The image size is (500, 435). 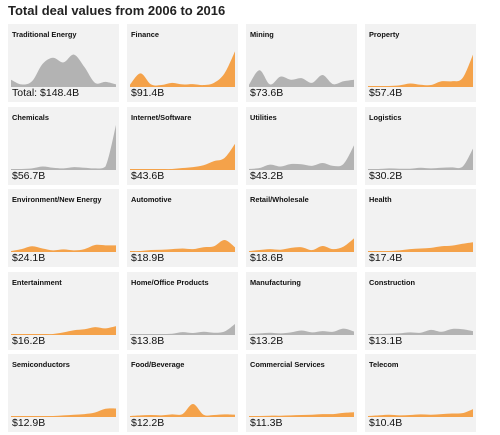 What do you see at coordinates (386, 340) in the screenshot?
I see `tile-total-value: $13.1B` at bounding box center [386, 340].